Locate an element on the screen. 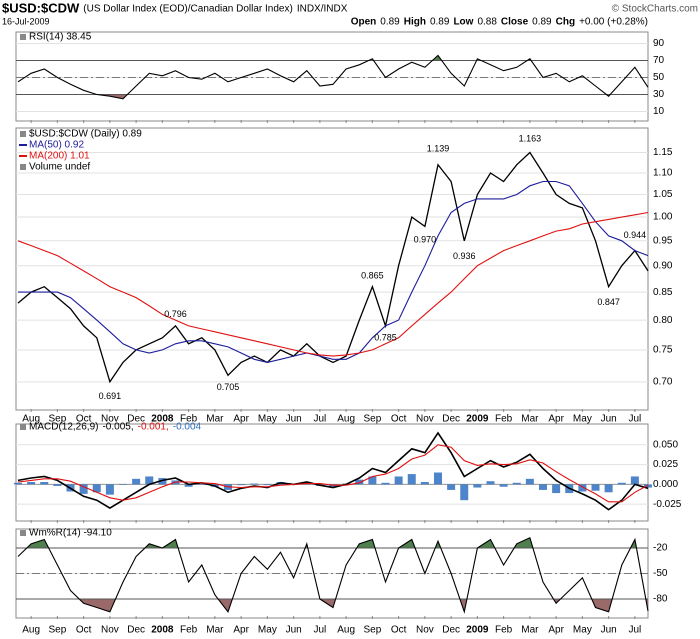  price-annotation: 0.705 is located at coordinates (228, 387).